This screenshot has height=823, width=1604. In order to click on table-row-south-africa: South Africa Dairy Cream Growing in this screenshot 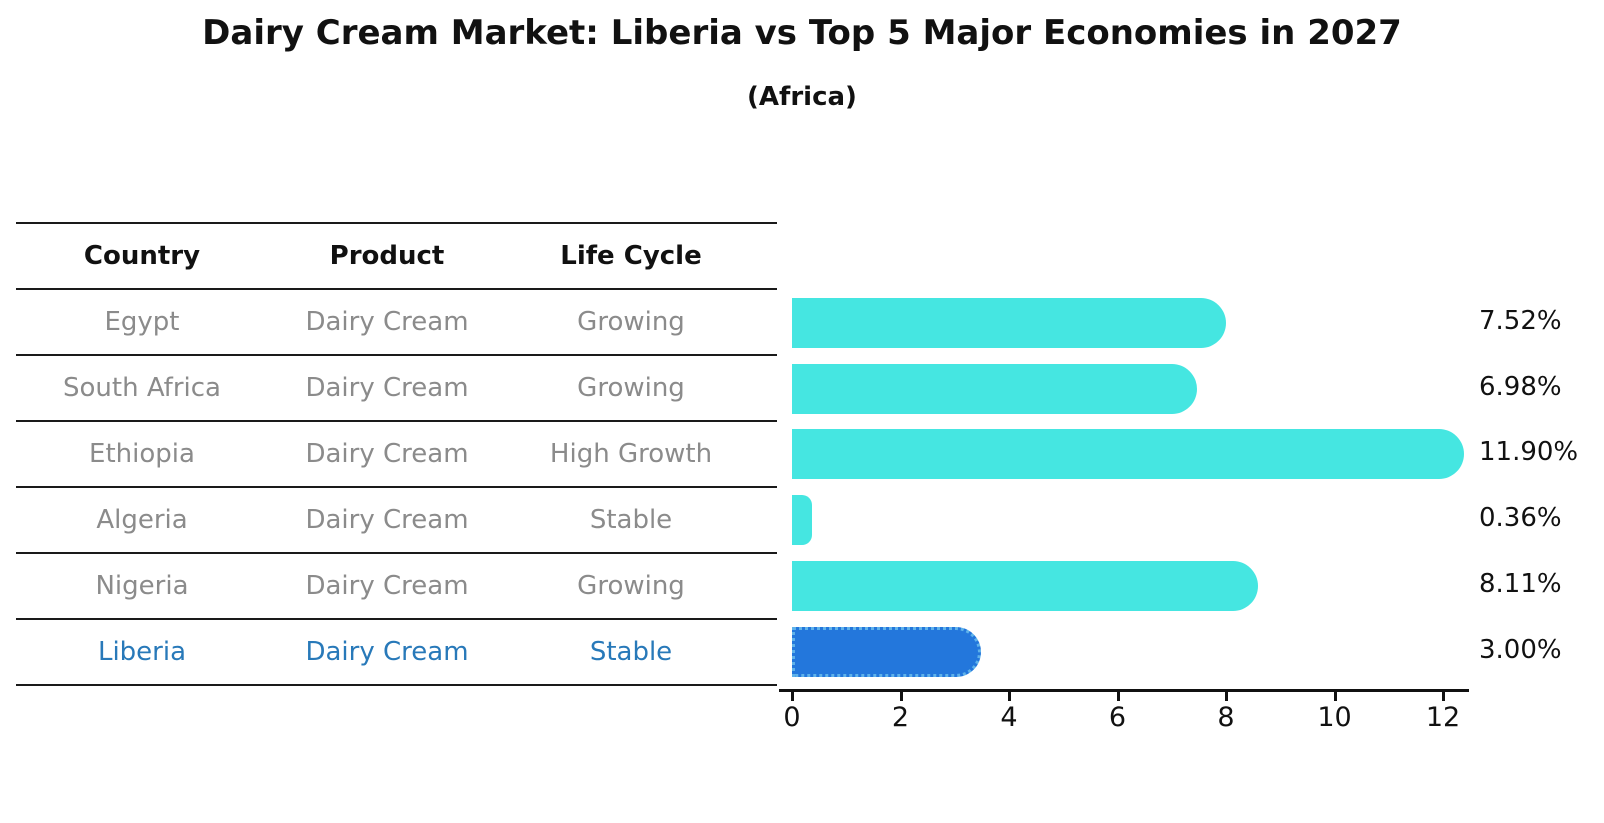, I will do `click(396, 387)`.